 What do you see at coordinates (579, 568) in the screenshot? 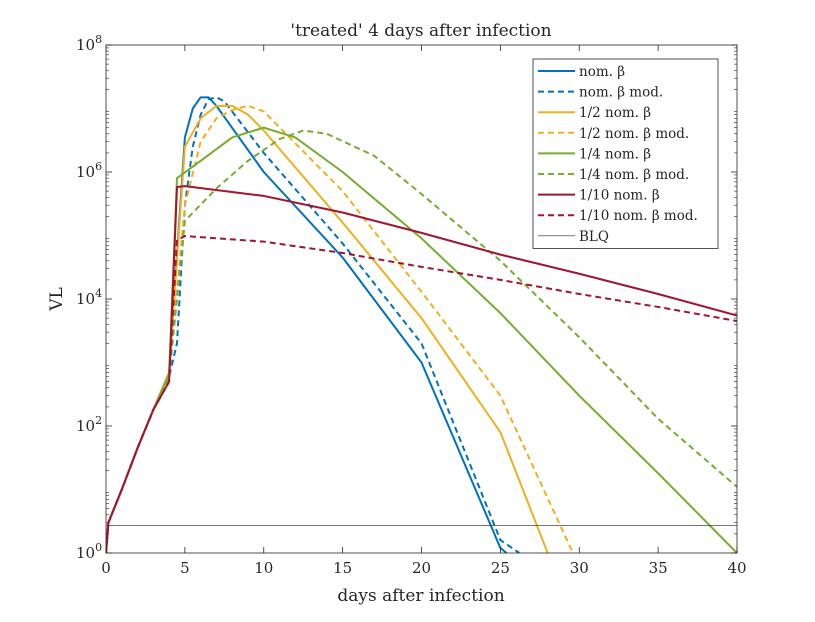
I see `x-tick-label: 30` at bounding box center [579, 568].